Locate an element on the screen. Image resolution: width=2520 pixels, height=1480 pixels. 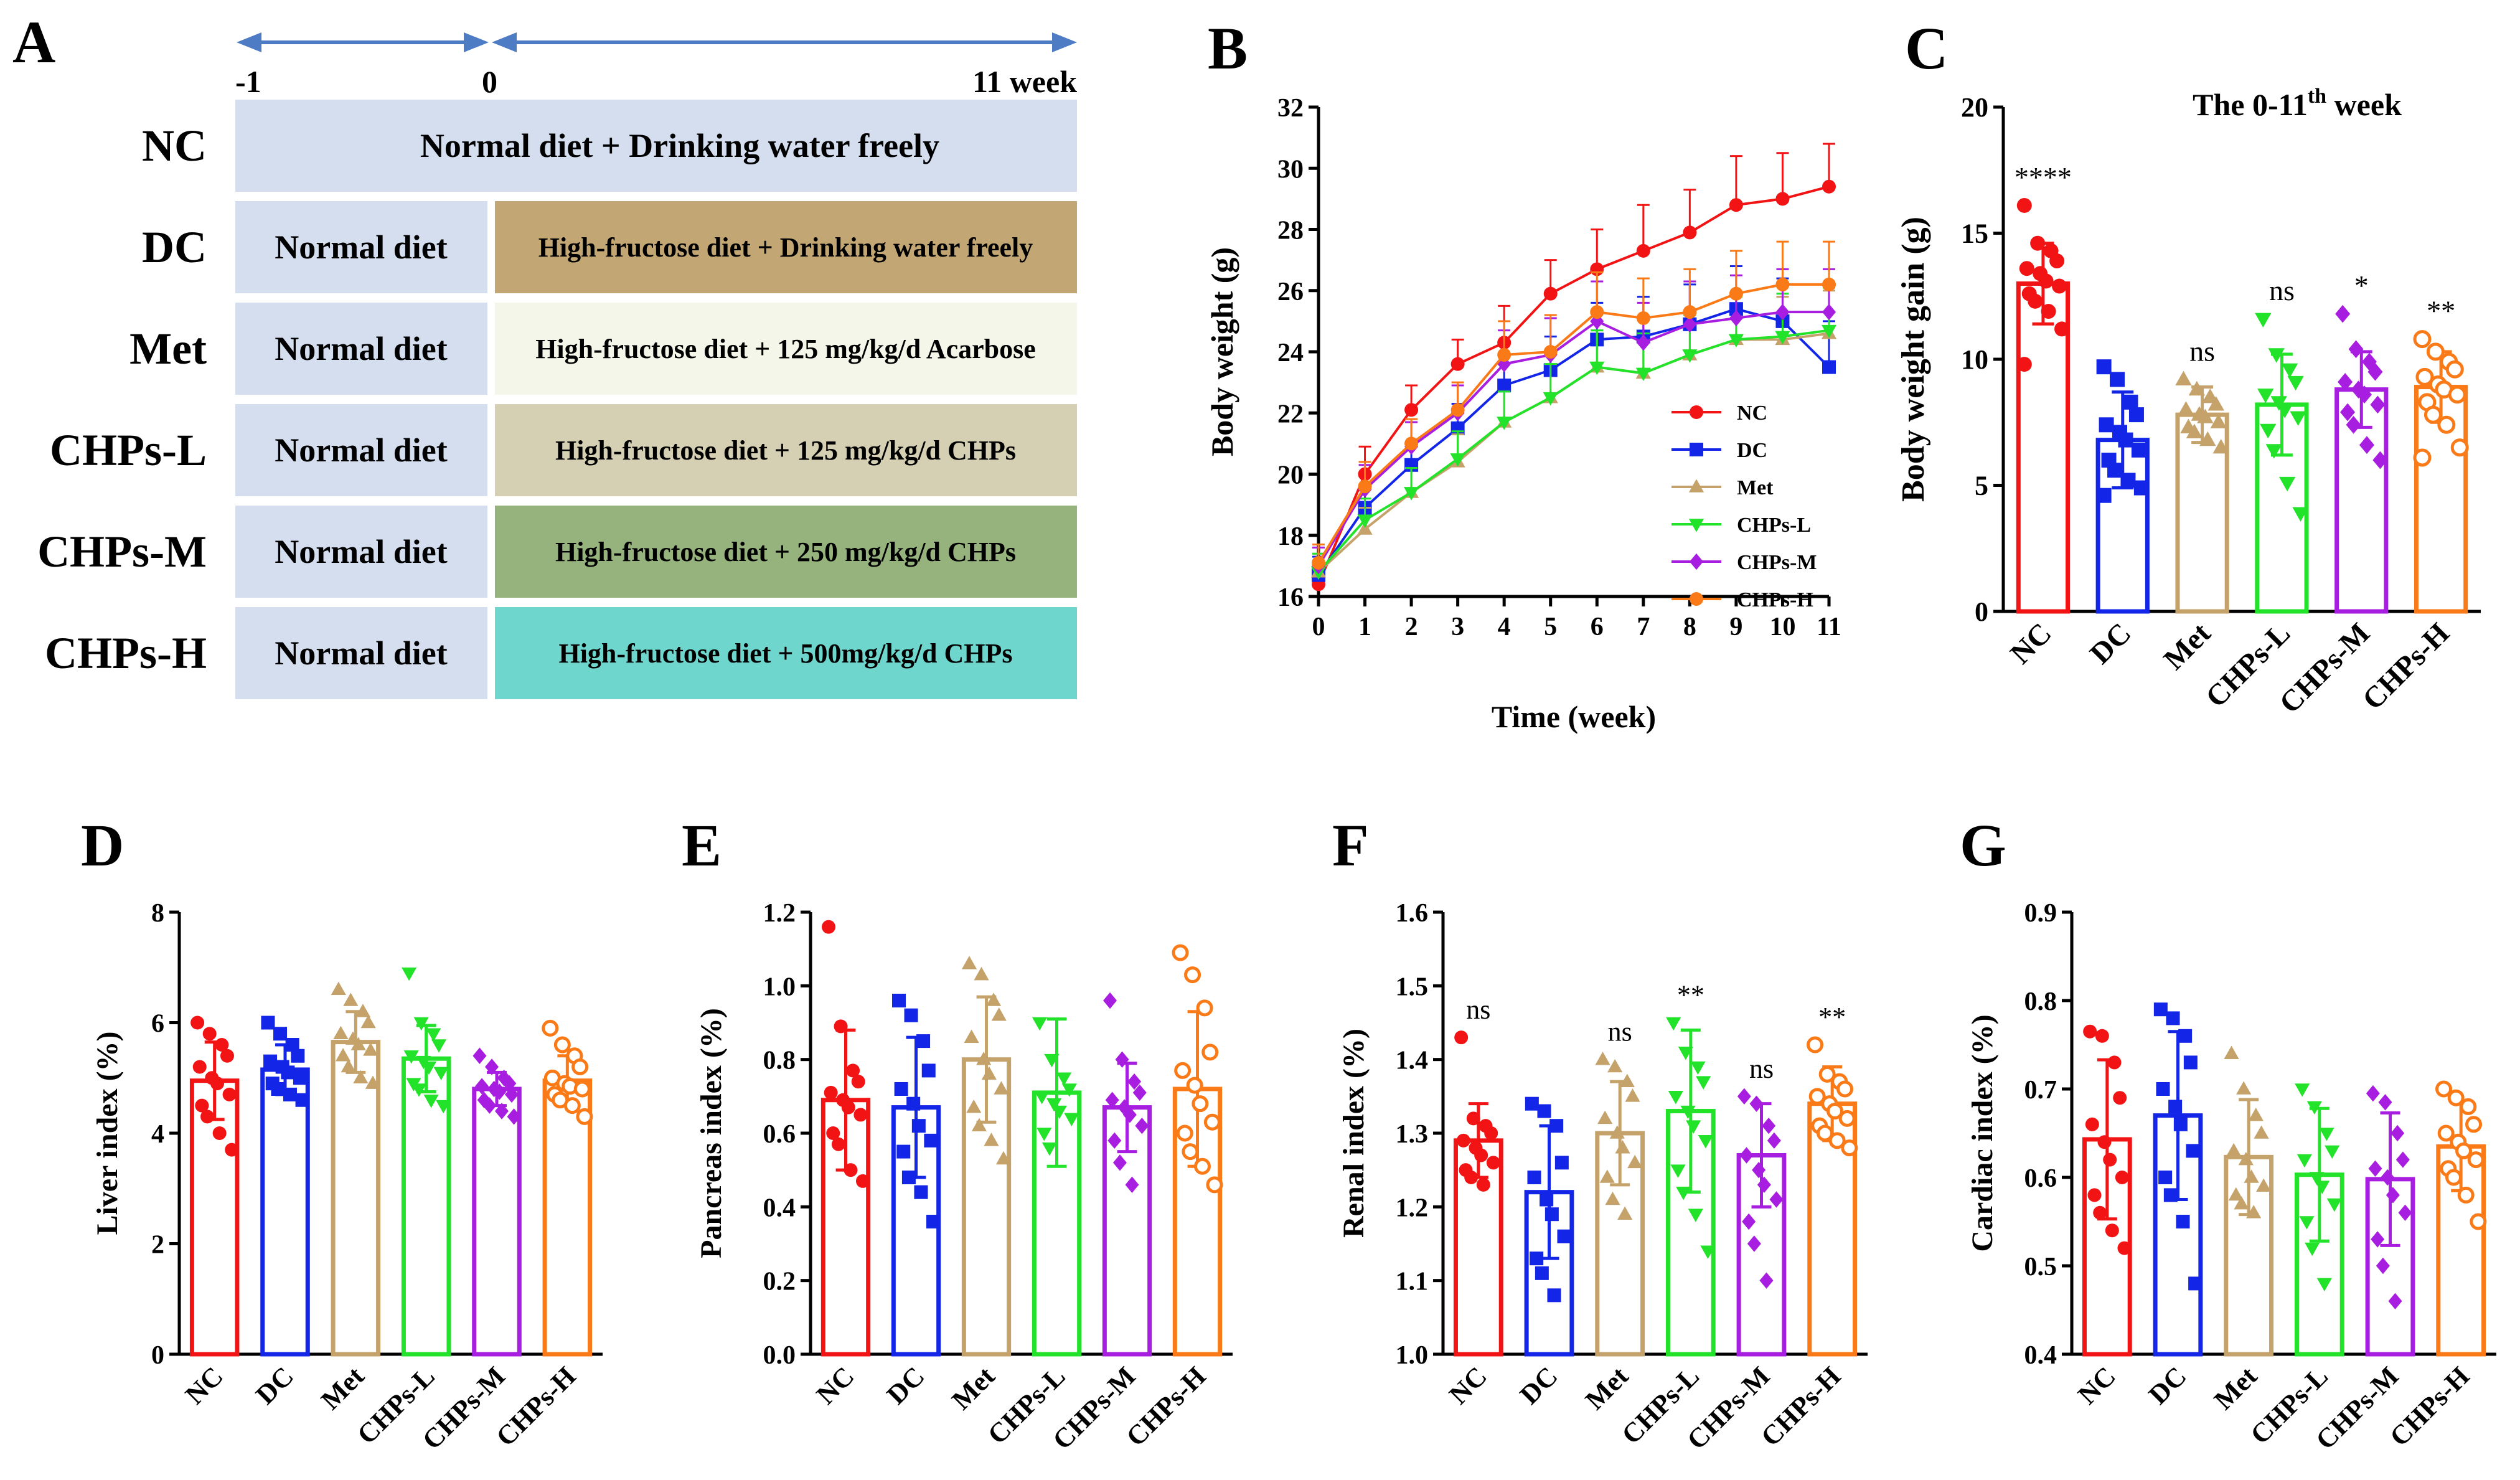
bar-chps-m is located at coordinates (497, 1221).